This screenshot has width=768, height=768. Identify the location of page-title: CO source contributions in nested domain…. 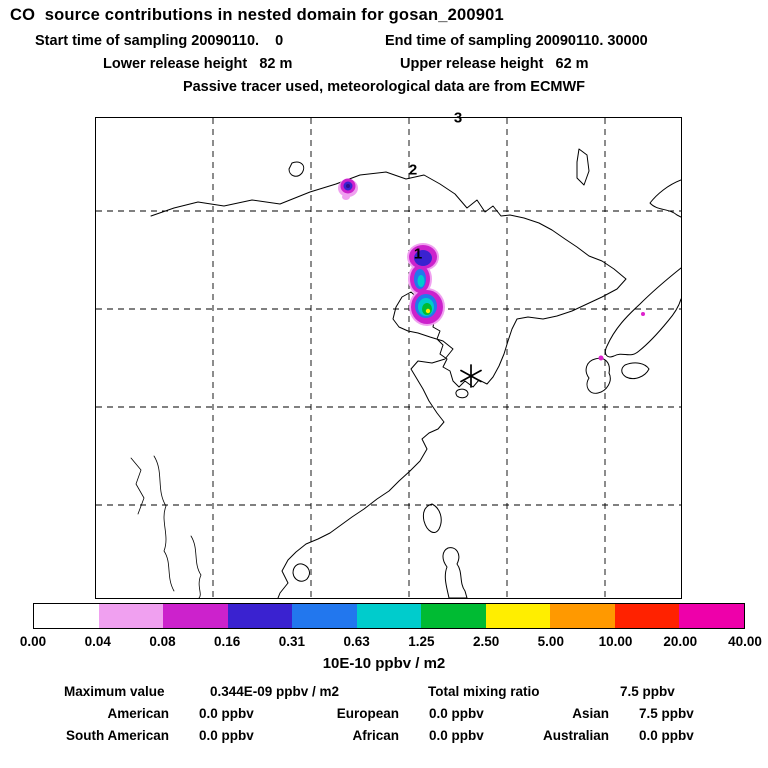
(257, 15).